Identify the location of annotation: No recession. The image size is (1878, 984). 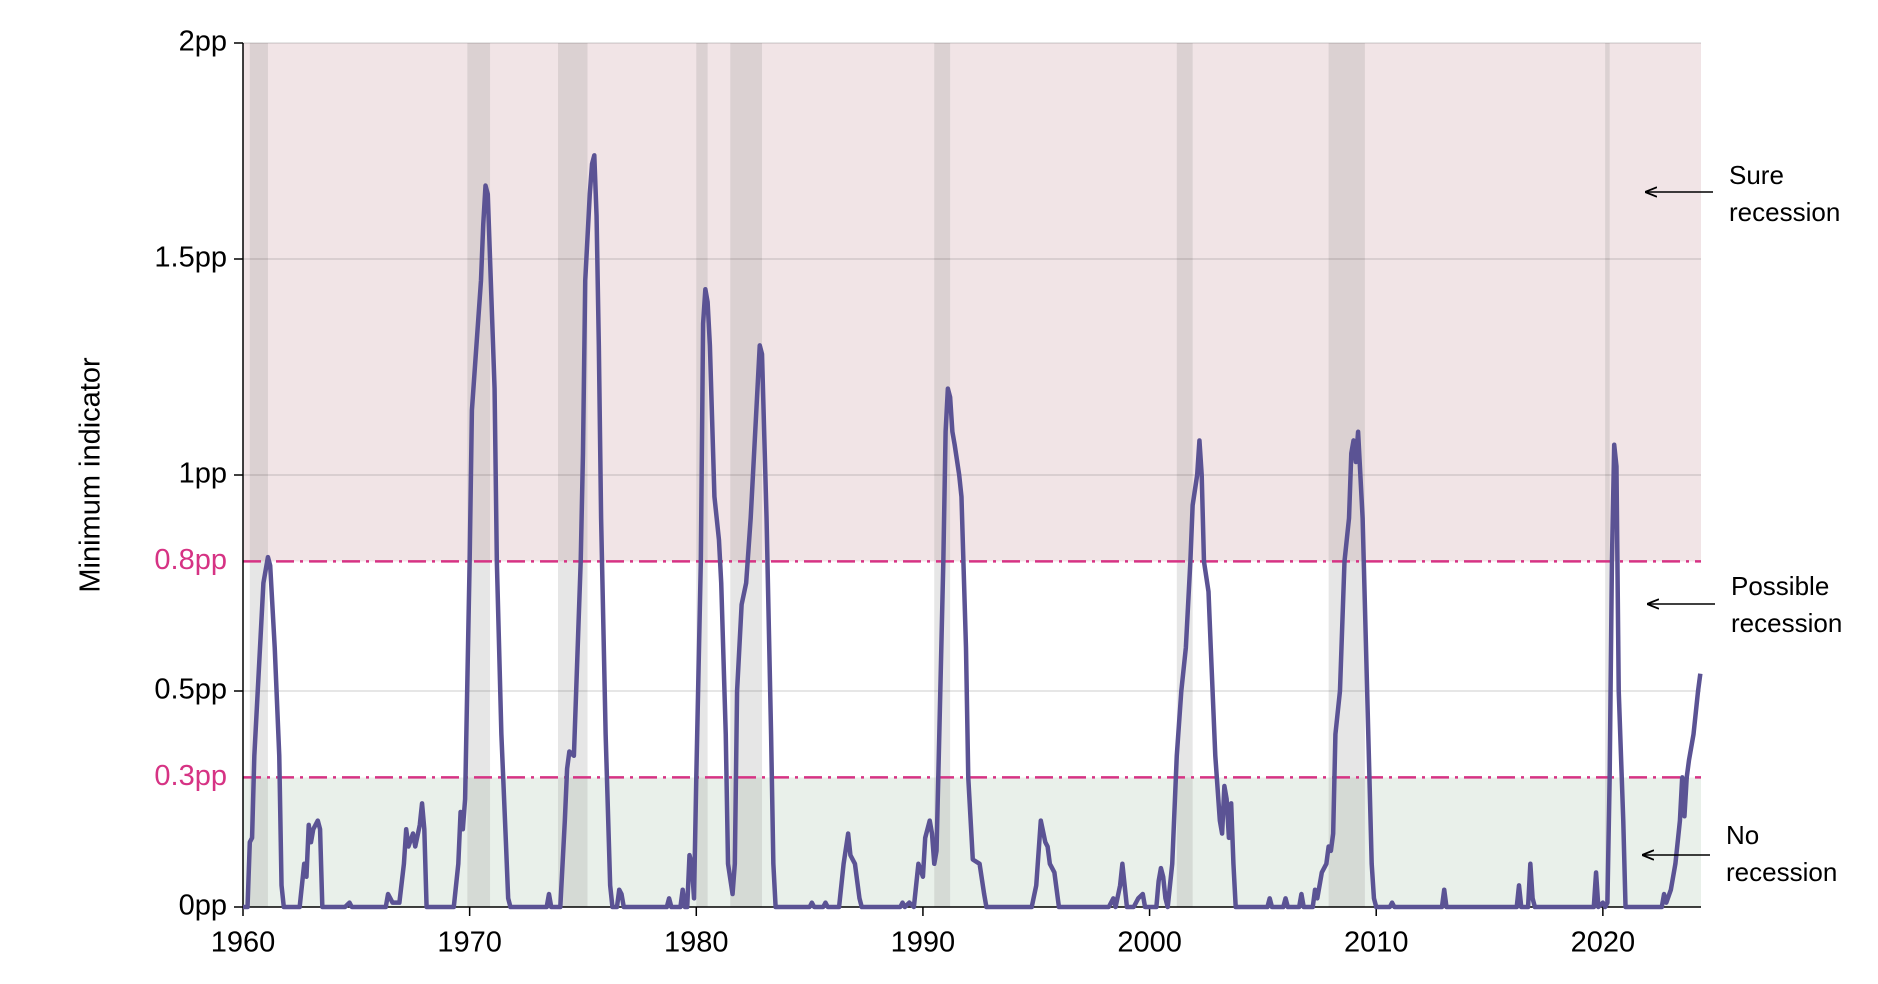
(1782, 853).